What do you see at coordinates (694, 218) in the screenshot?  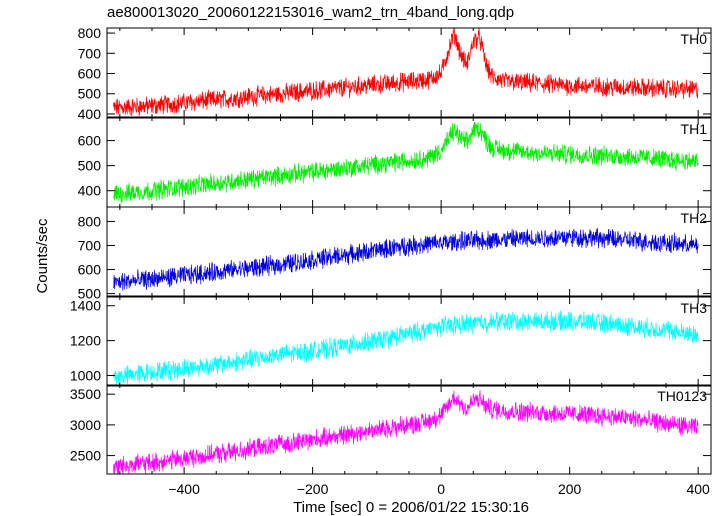 I see `panel-label: TH2` at bounding box center [694, 218].